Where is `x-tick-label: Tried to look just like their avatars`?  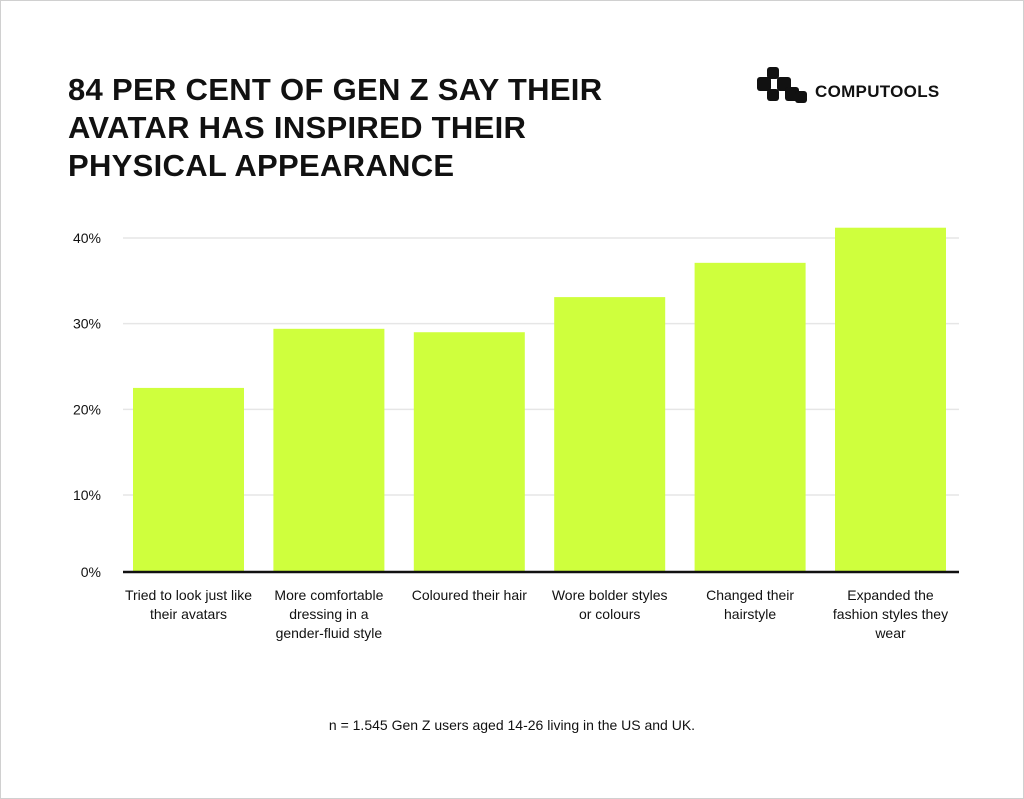 x-tick-label: Tried to look just like their avatars is located at coordinates (188, 604).